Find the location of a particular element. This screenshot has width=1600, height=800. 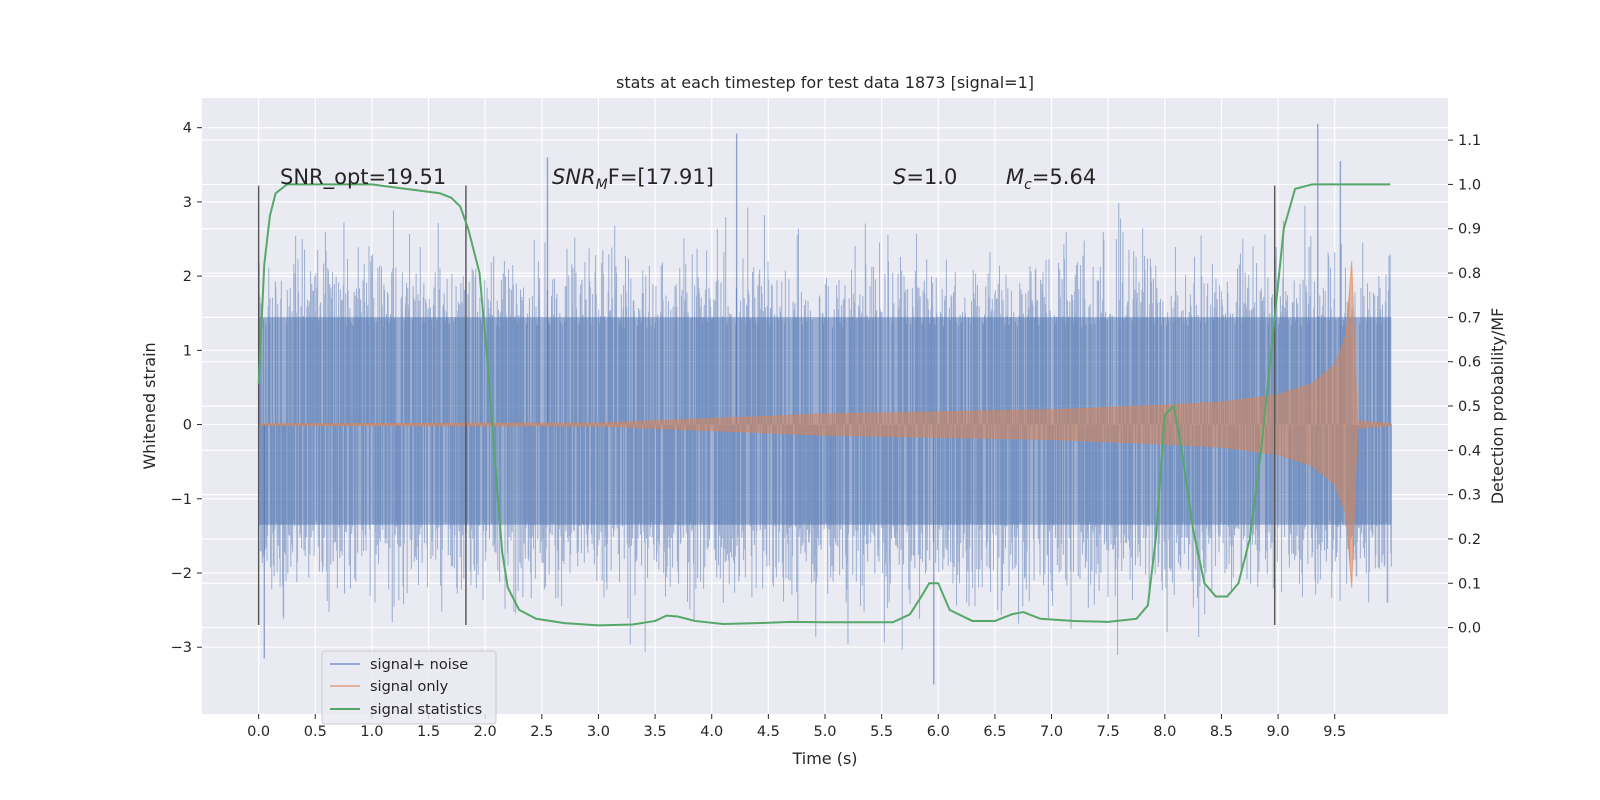

y2-tick-label-1: 1.0 is located at coordinates (1469, 185).